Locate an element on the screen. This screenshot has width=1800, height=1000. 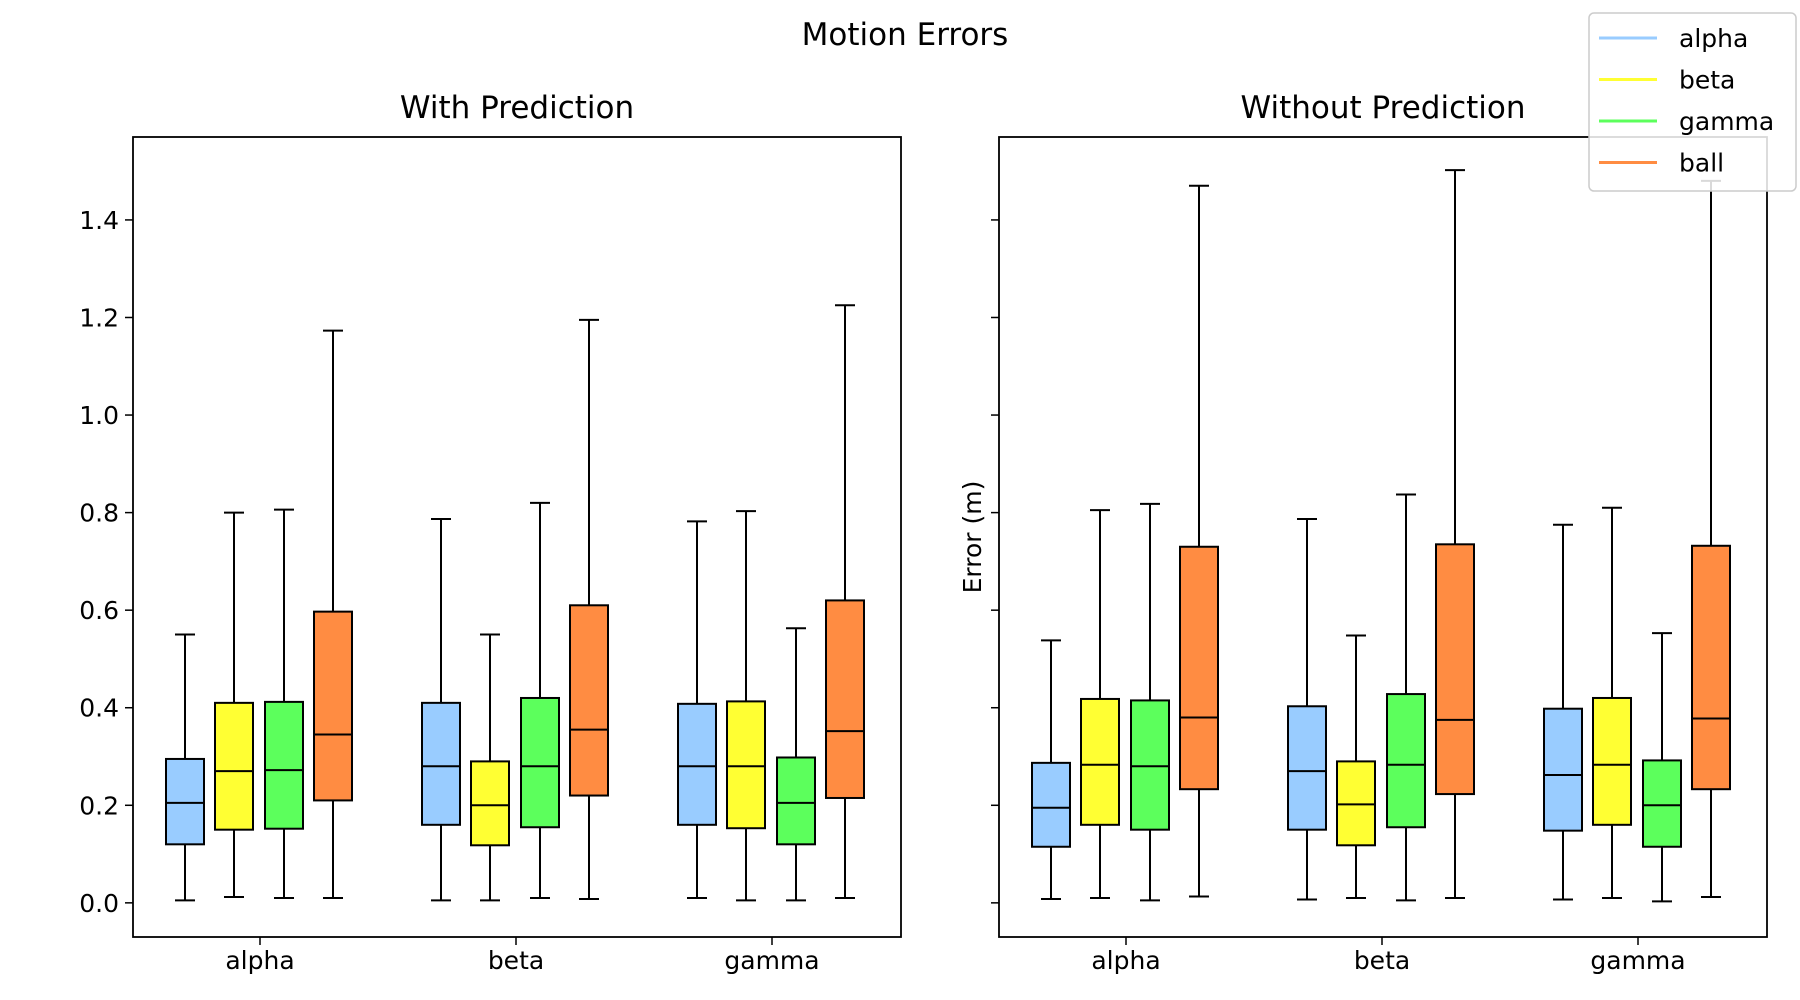
legend-entry-alpha: alpha is located at coordinates (1673, 38).